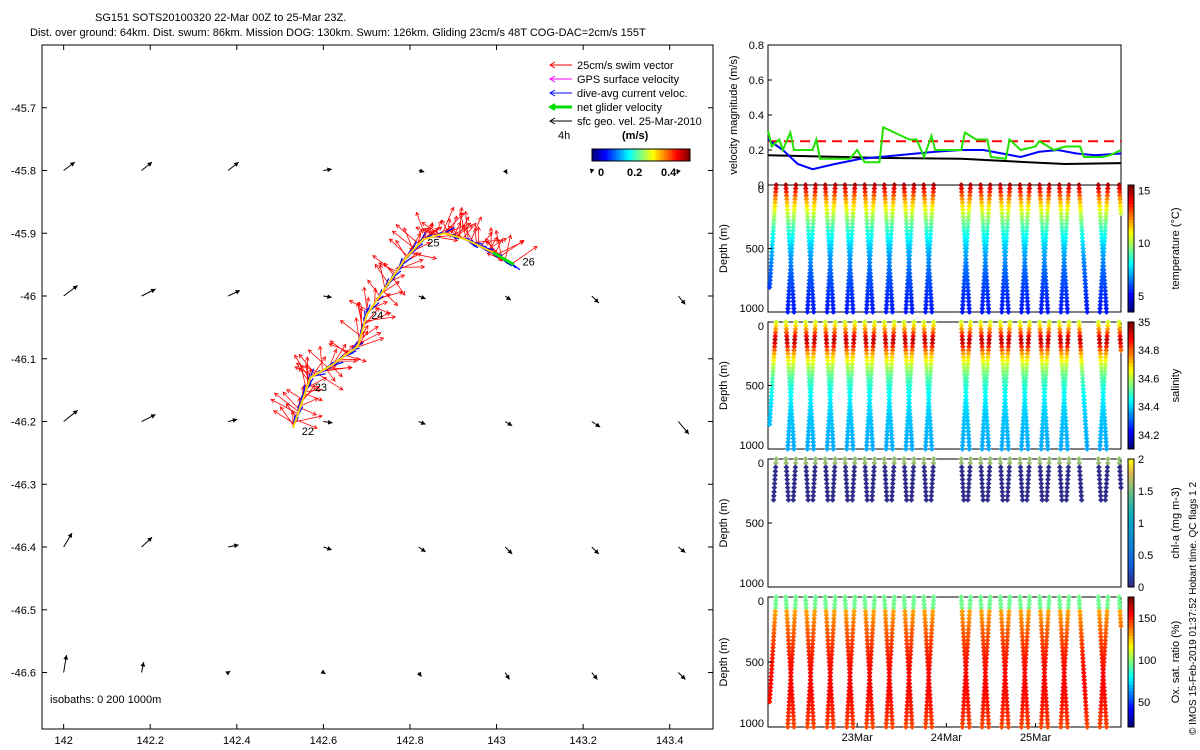 The image size is (1200, 750). Describe the element at coordinates (619, 108) in the screenshot. I see `legend-label: net glider velocity` at that location.